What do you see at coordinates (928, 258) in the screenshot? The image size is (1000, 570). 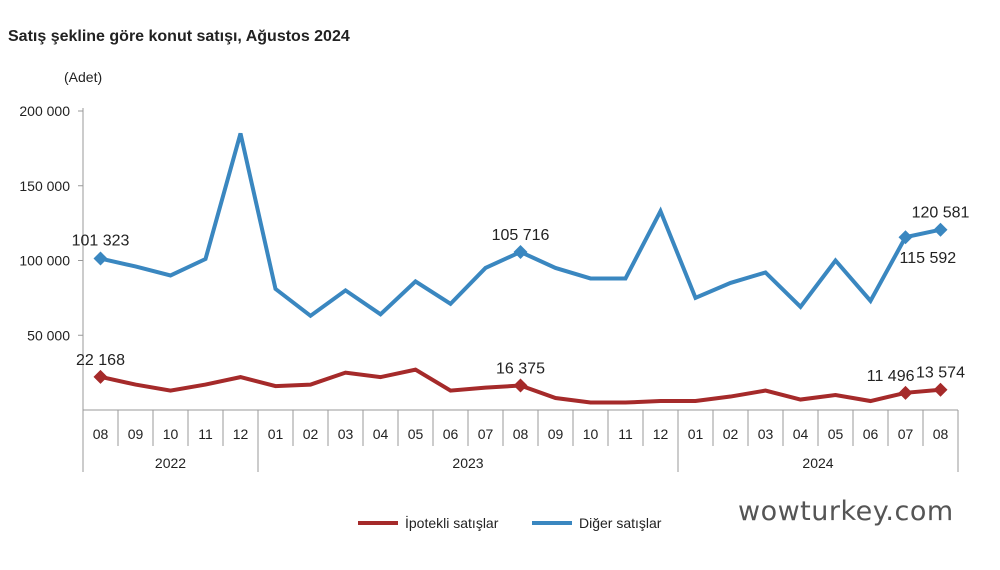 I see `data-label: 115 592` at bounding box center [928, 258].